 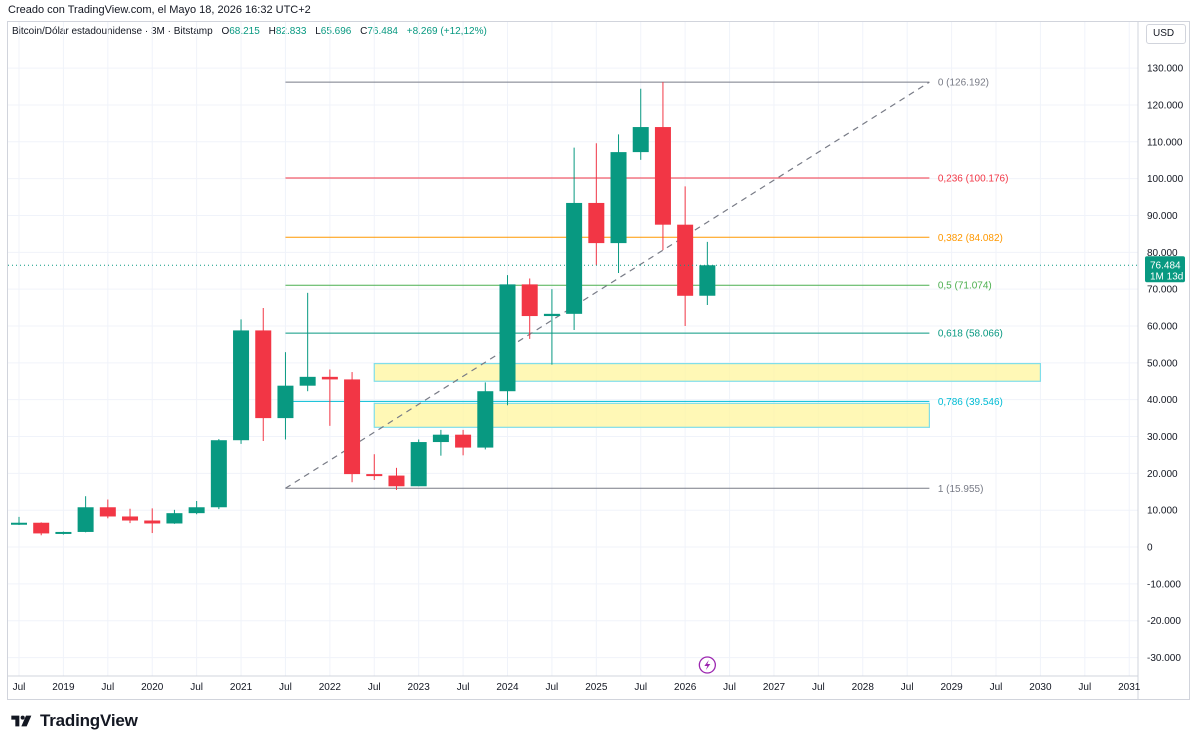 I want to click on tradingview-brand: TradingView, so click(x=74, y=721).